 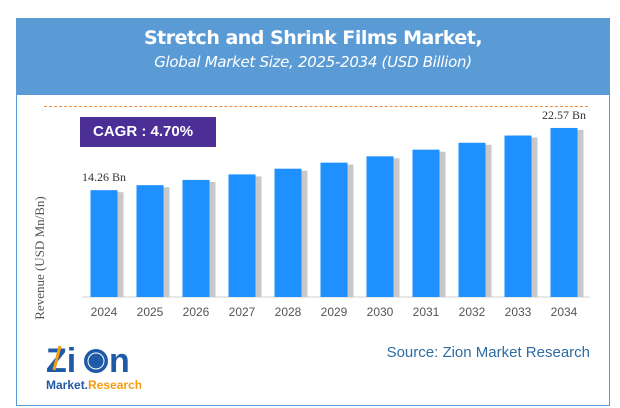 What do you see at coordinates (119, 361) in the screenshot?
I see `svg-text: n` at bounding box center [119, 361].